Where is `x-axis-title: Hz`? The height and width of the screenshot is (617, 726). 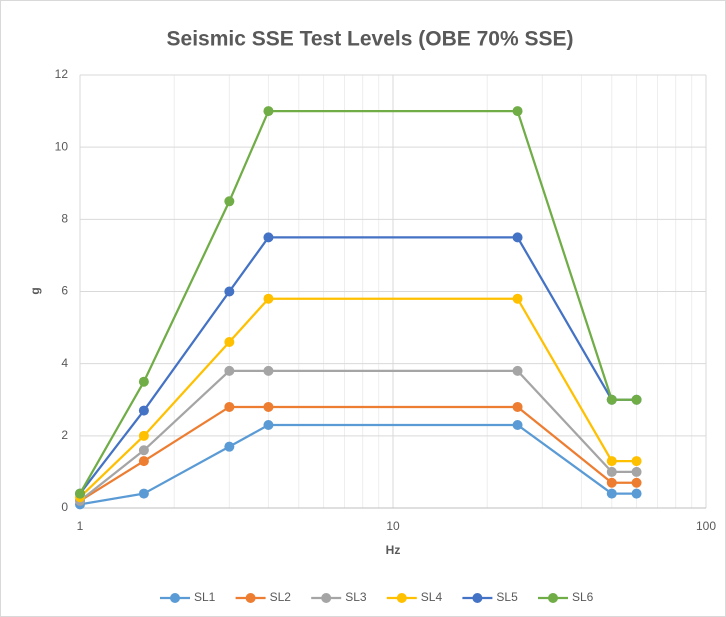 x-axis-title: Hz is located at coordinates (393, 550).